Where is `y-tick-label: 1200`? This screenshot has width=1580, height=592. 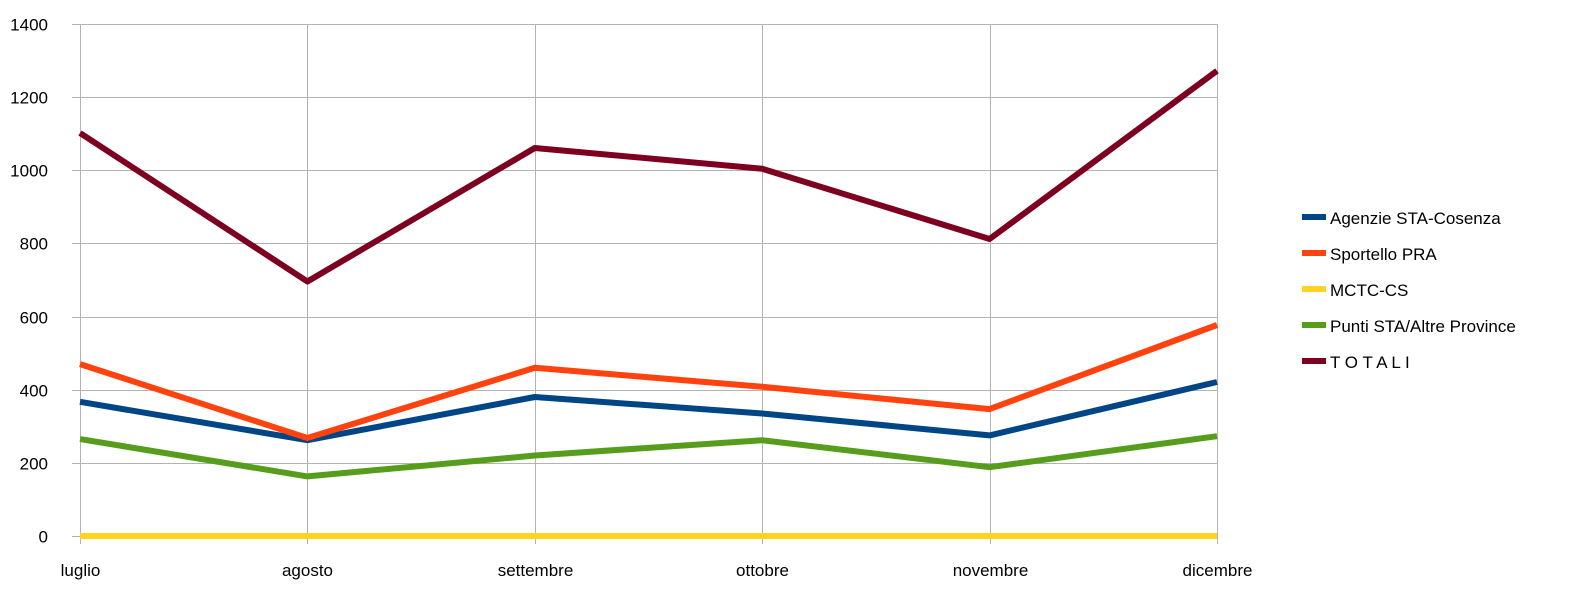
y-tick-label: 1200 is located at coordinates (29, 98).